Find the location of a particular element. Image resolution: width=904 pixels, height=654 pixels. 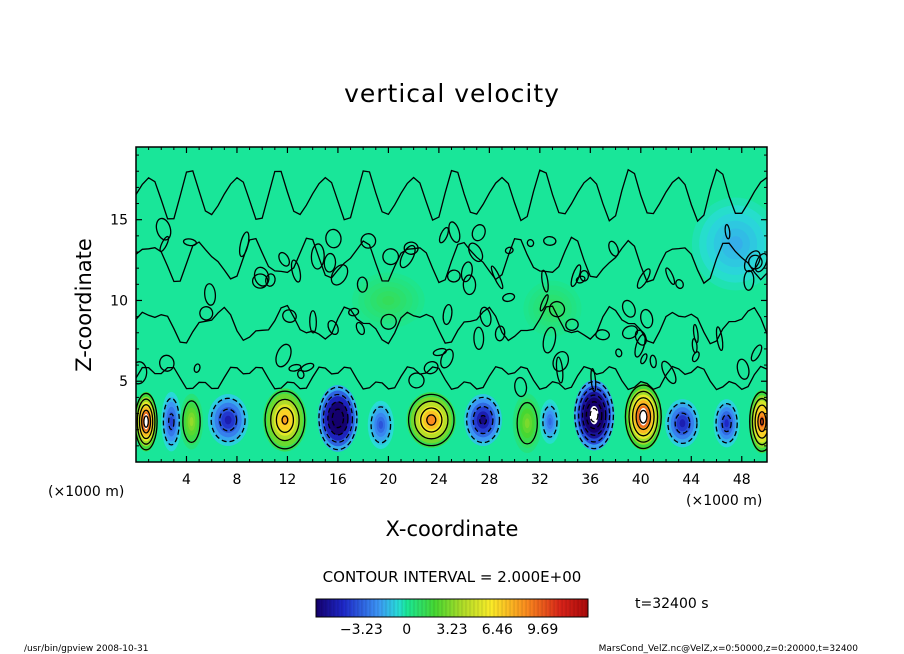

chart-title: vertical velocity is located at coordinates (452, 93).